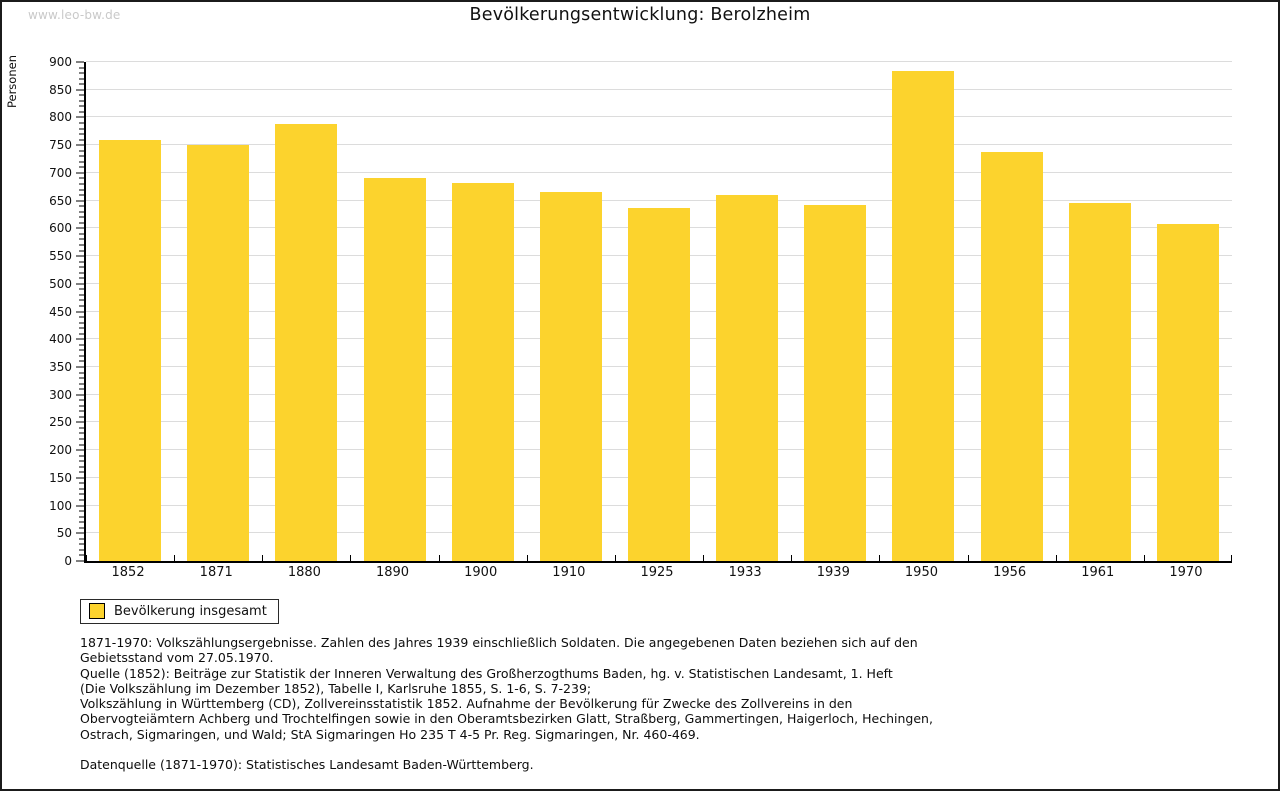 The image size is (1280, 791). Describe the element at coordinates (74, 15) in the screenshot. I see `site-watermark: www.leo-bw.de` at that location.